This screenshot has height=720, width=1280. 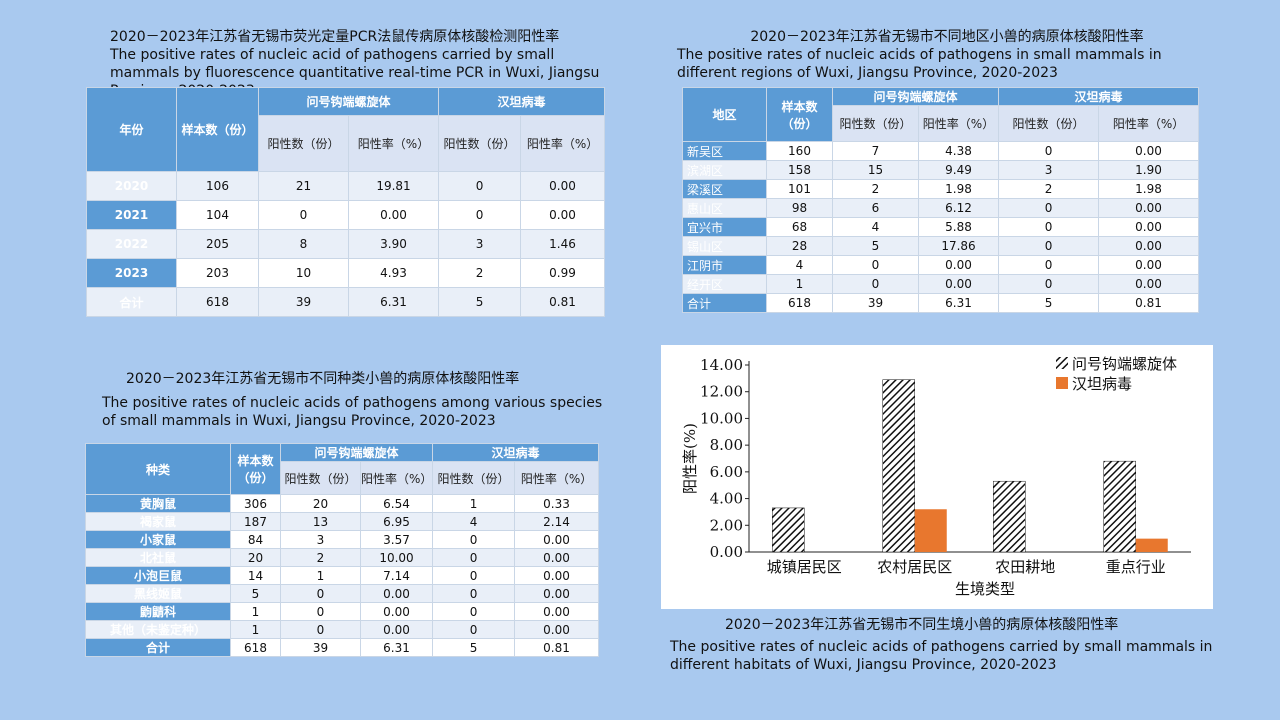 What do you see at coordinates (914, 567) in the screenshot?
I see `x-category-label: 农村居民区` at bounding box center [914, 567].